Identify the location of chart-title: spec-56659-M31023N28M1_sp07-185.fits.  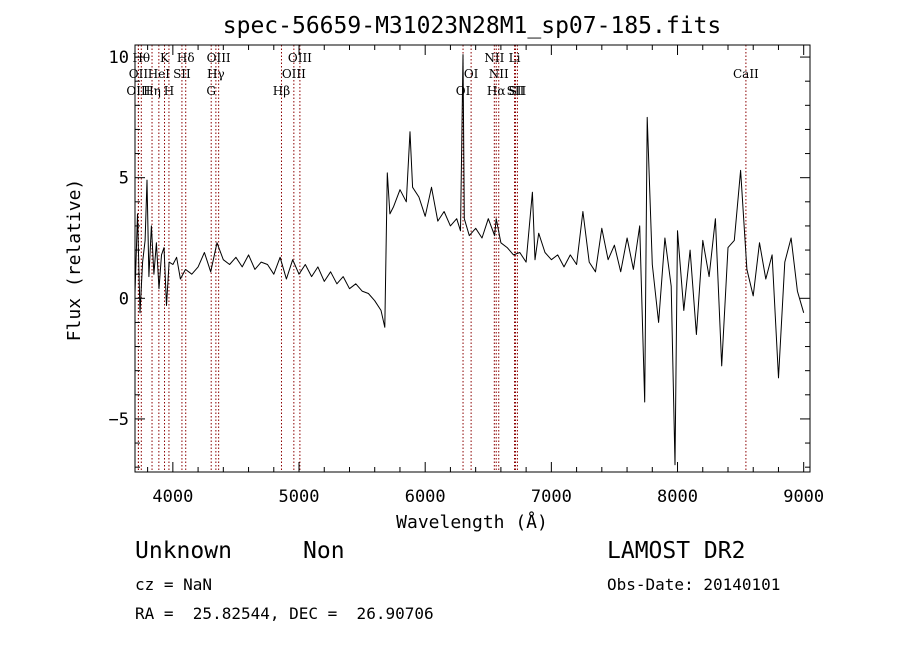
(472, 26).